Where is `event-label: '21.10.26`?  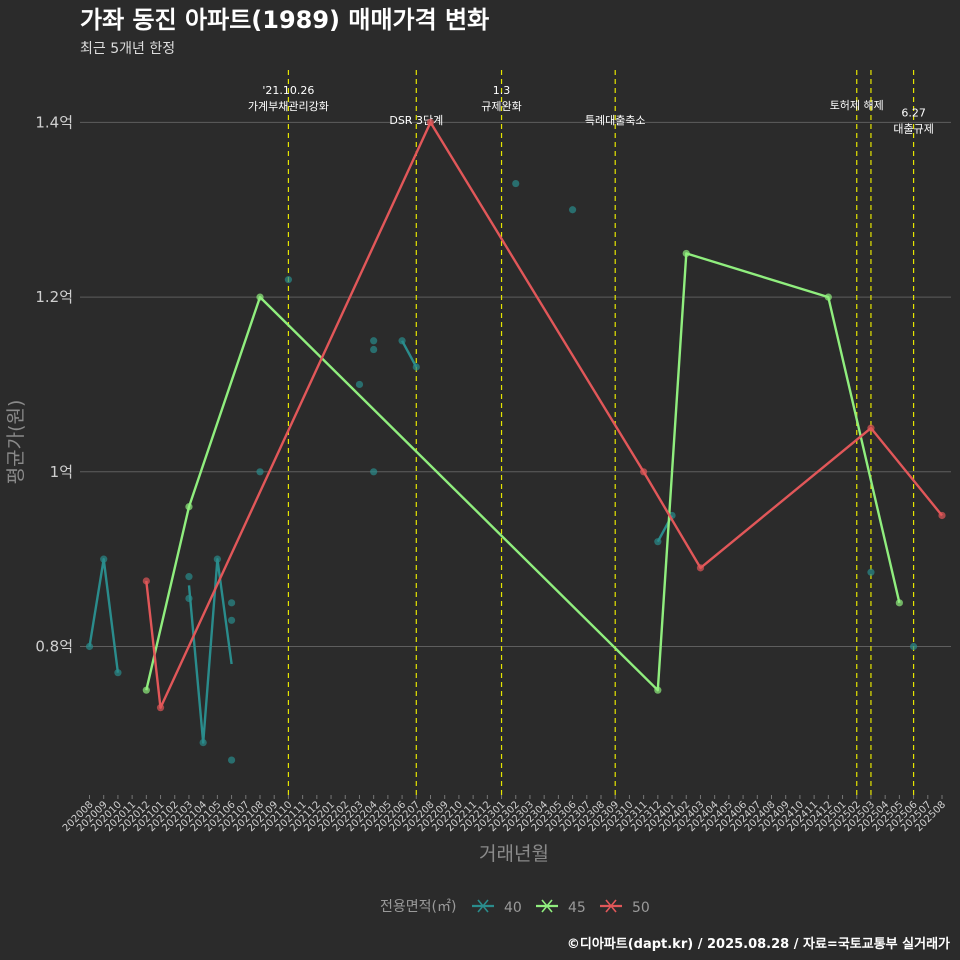
event-label: '21.10.26 is located at coordinates (288, 90).